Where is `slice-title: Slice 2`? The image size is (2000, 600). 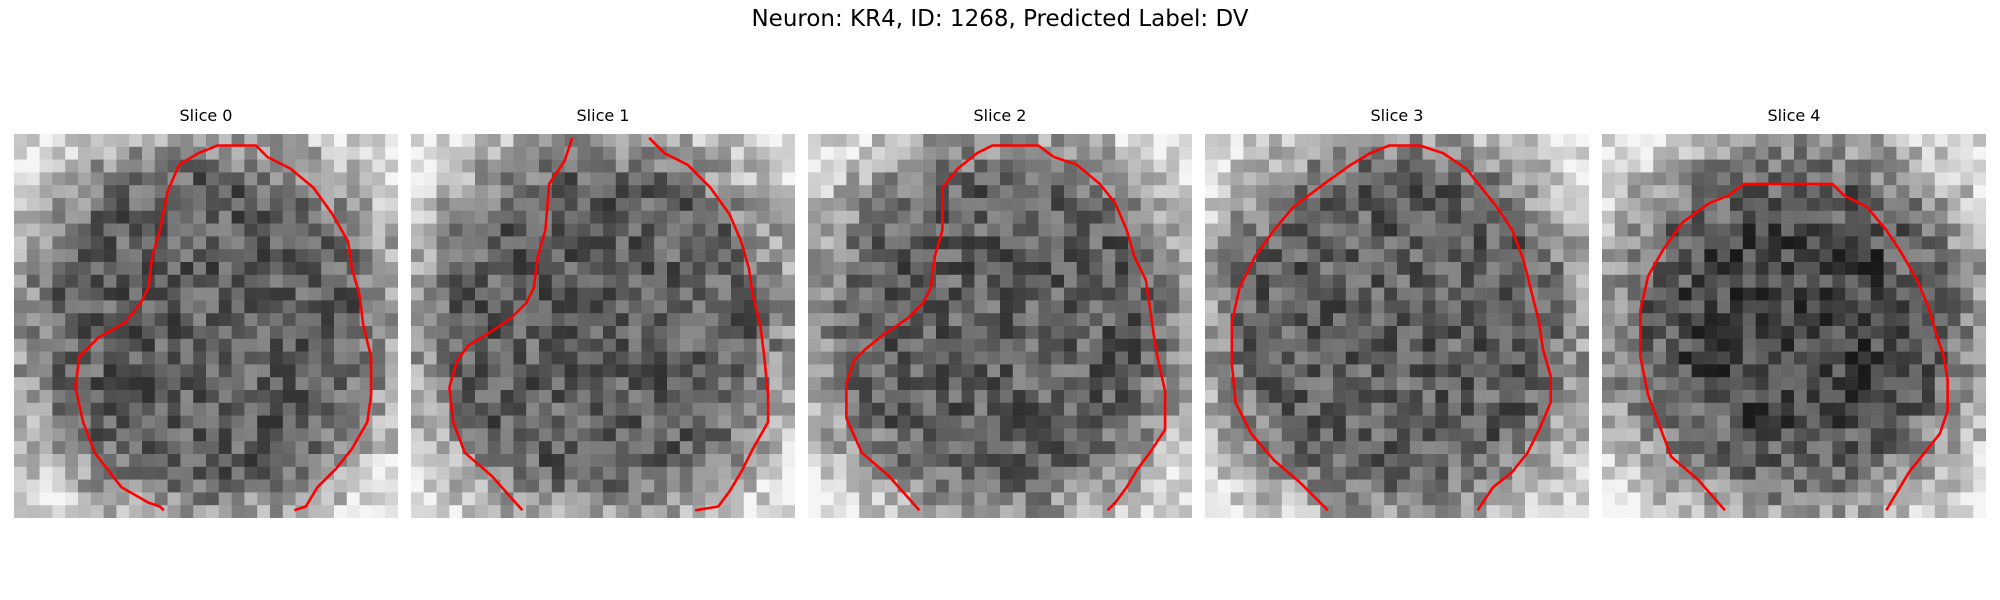 slice-title: Slice 2 is located at coordinates (1000, 115).